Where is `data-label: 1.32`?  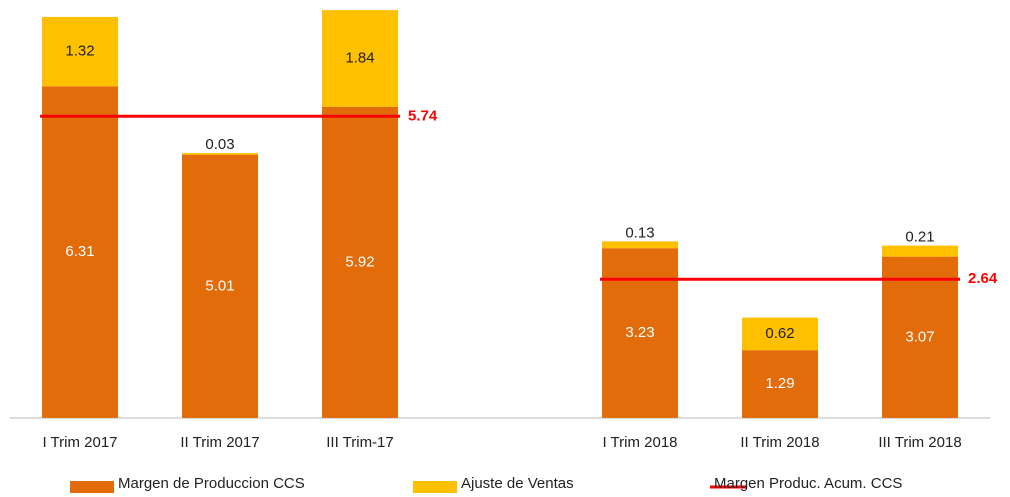
data-label: 1.32 is located at coordinates (79, 51).